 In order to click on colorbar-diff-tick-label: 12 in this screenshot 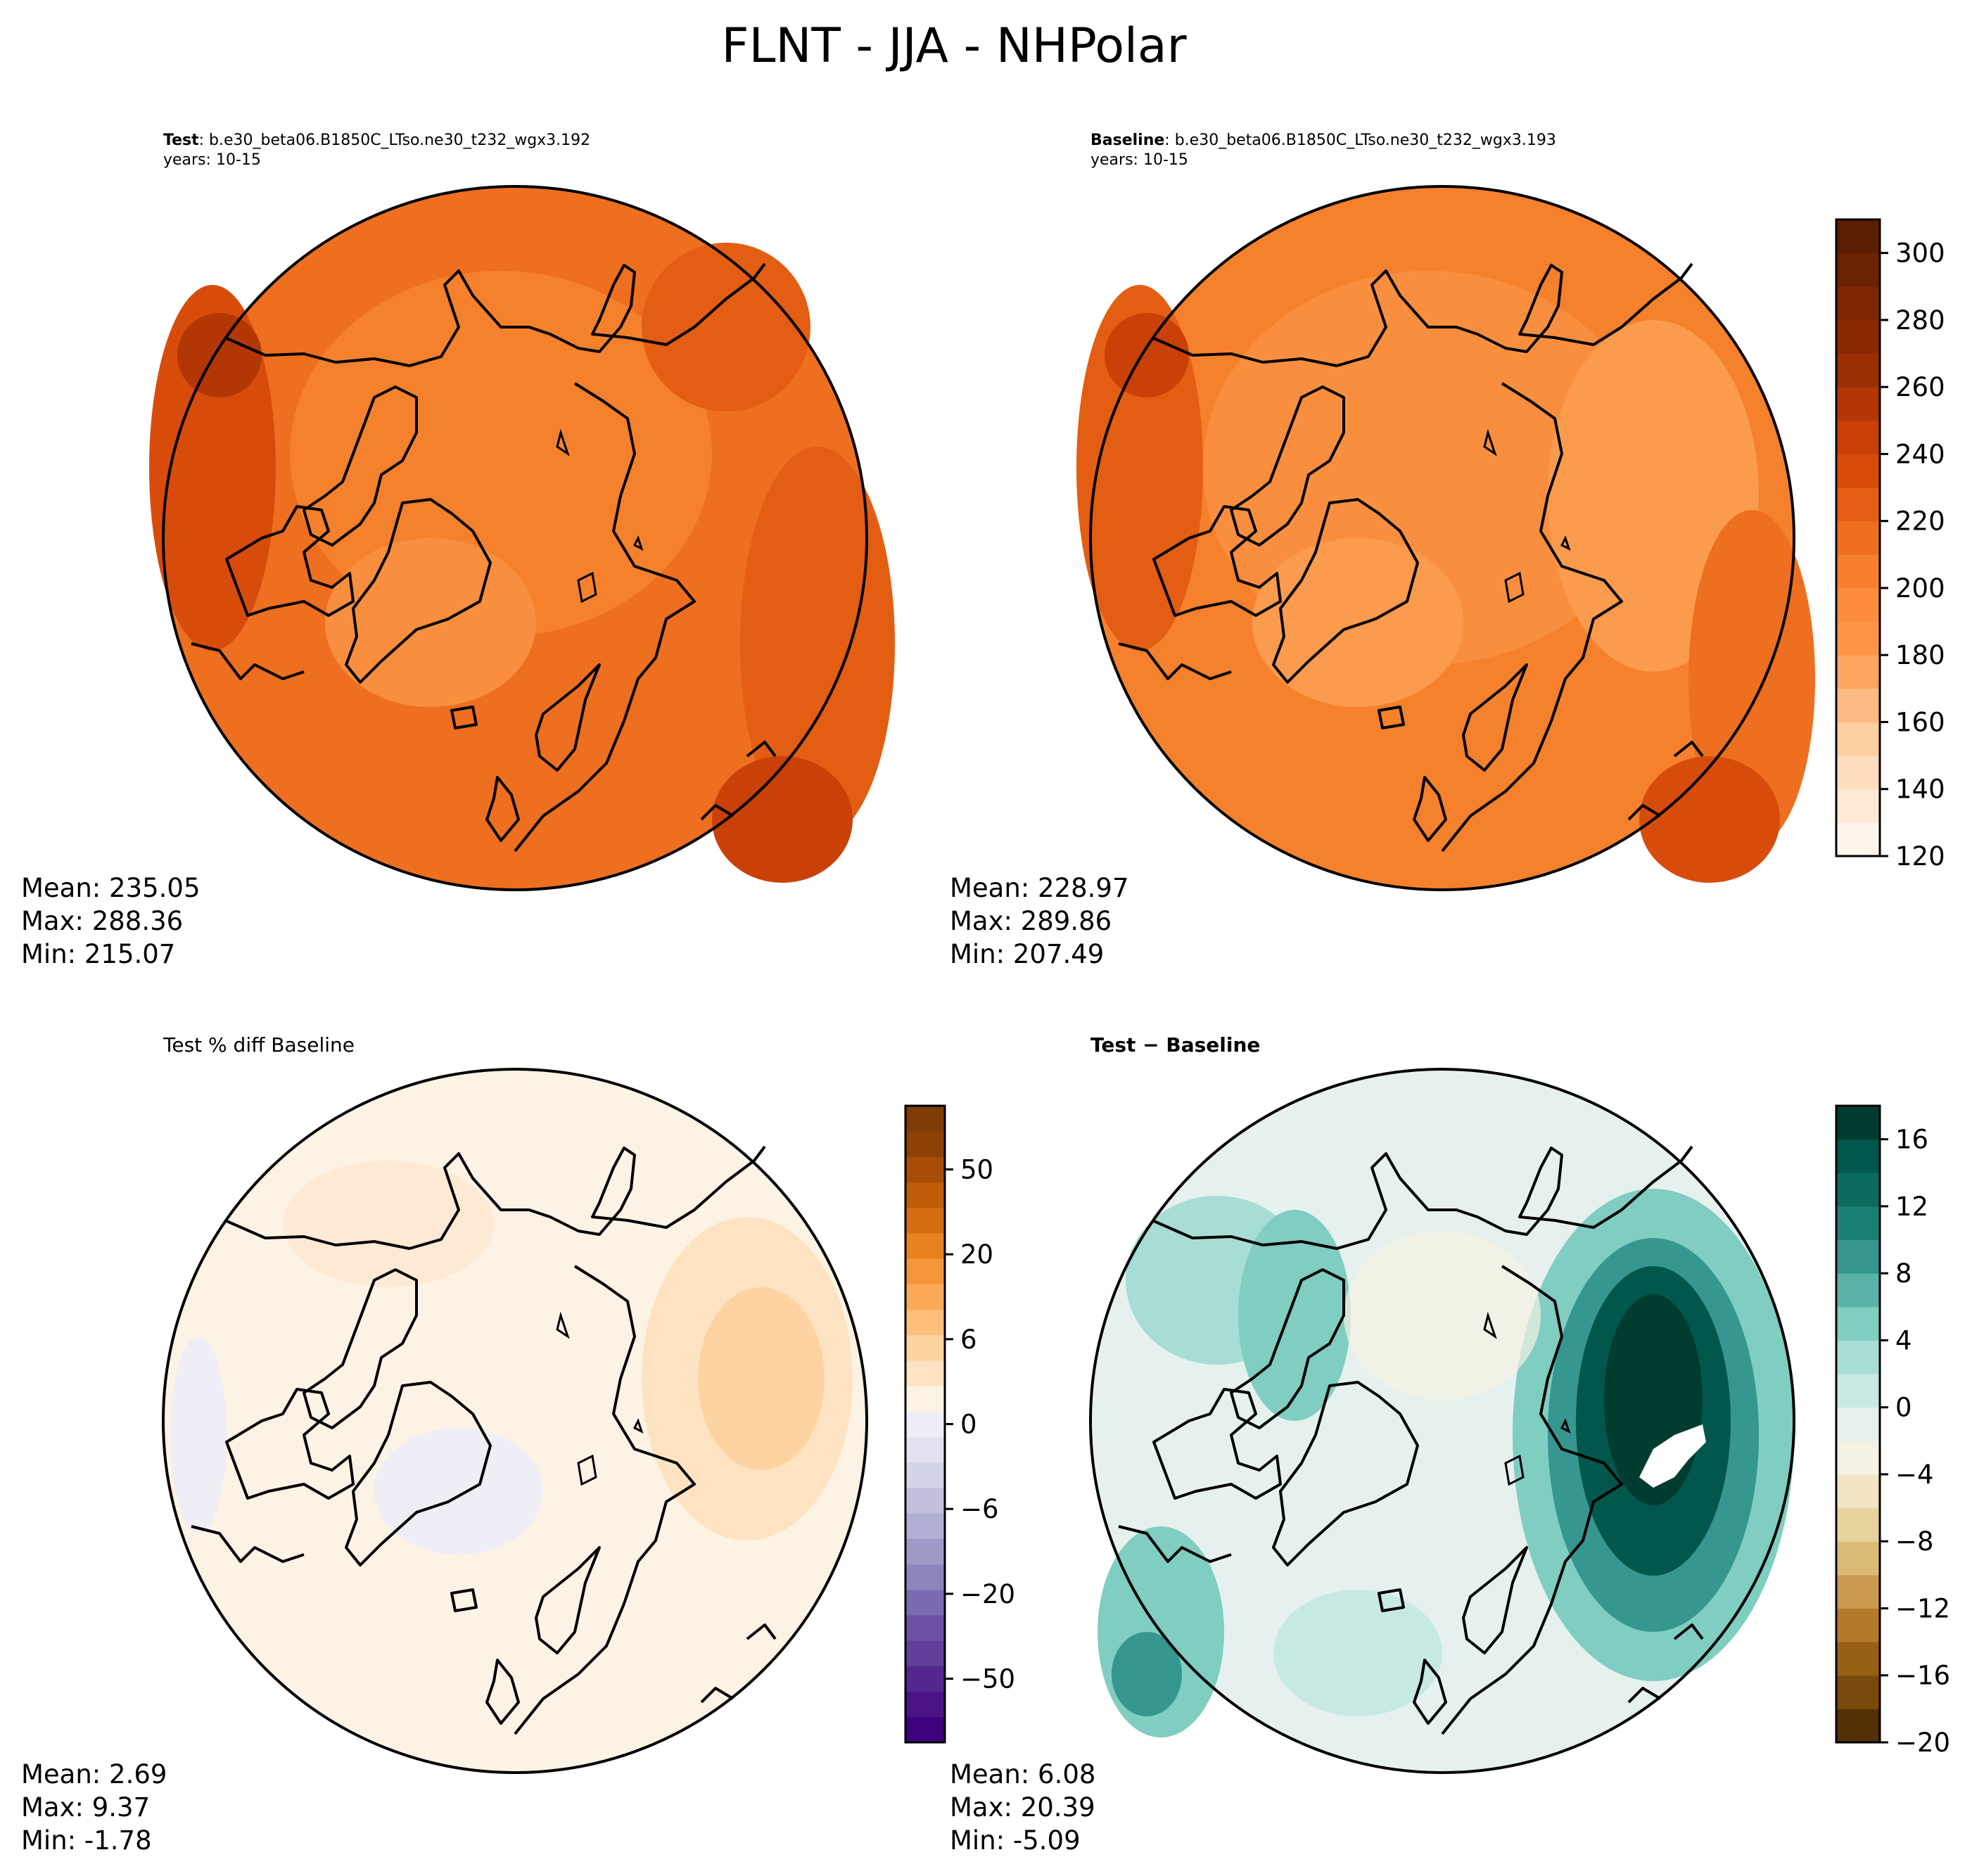, I will do `click(1912, 1207)`.